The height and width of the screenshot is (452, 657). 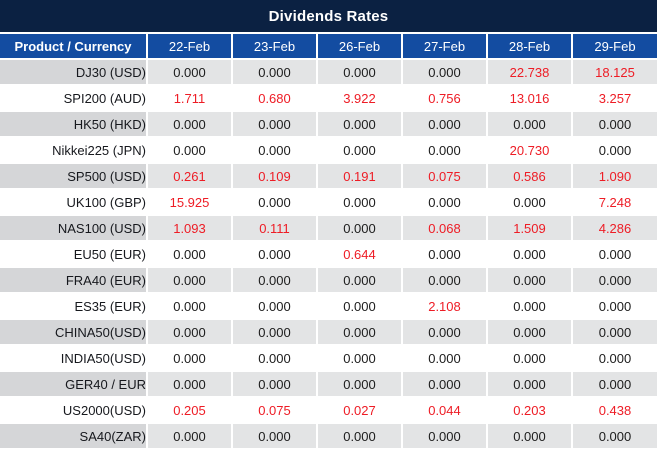 I want to click on value-cell: 0.205, so click(x=189, y=410).